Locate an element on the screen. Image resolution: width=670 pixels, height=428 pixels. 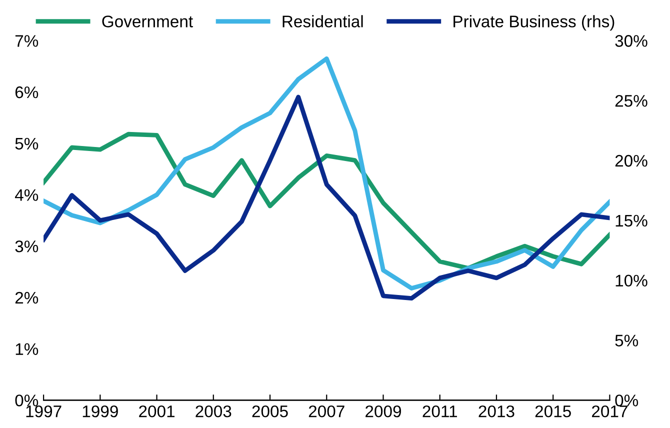
x-tick-label: 2011 is located at coordinates (439, 411).